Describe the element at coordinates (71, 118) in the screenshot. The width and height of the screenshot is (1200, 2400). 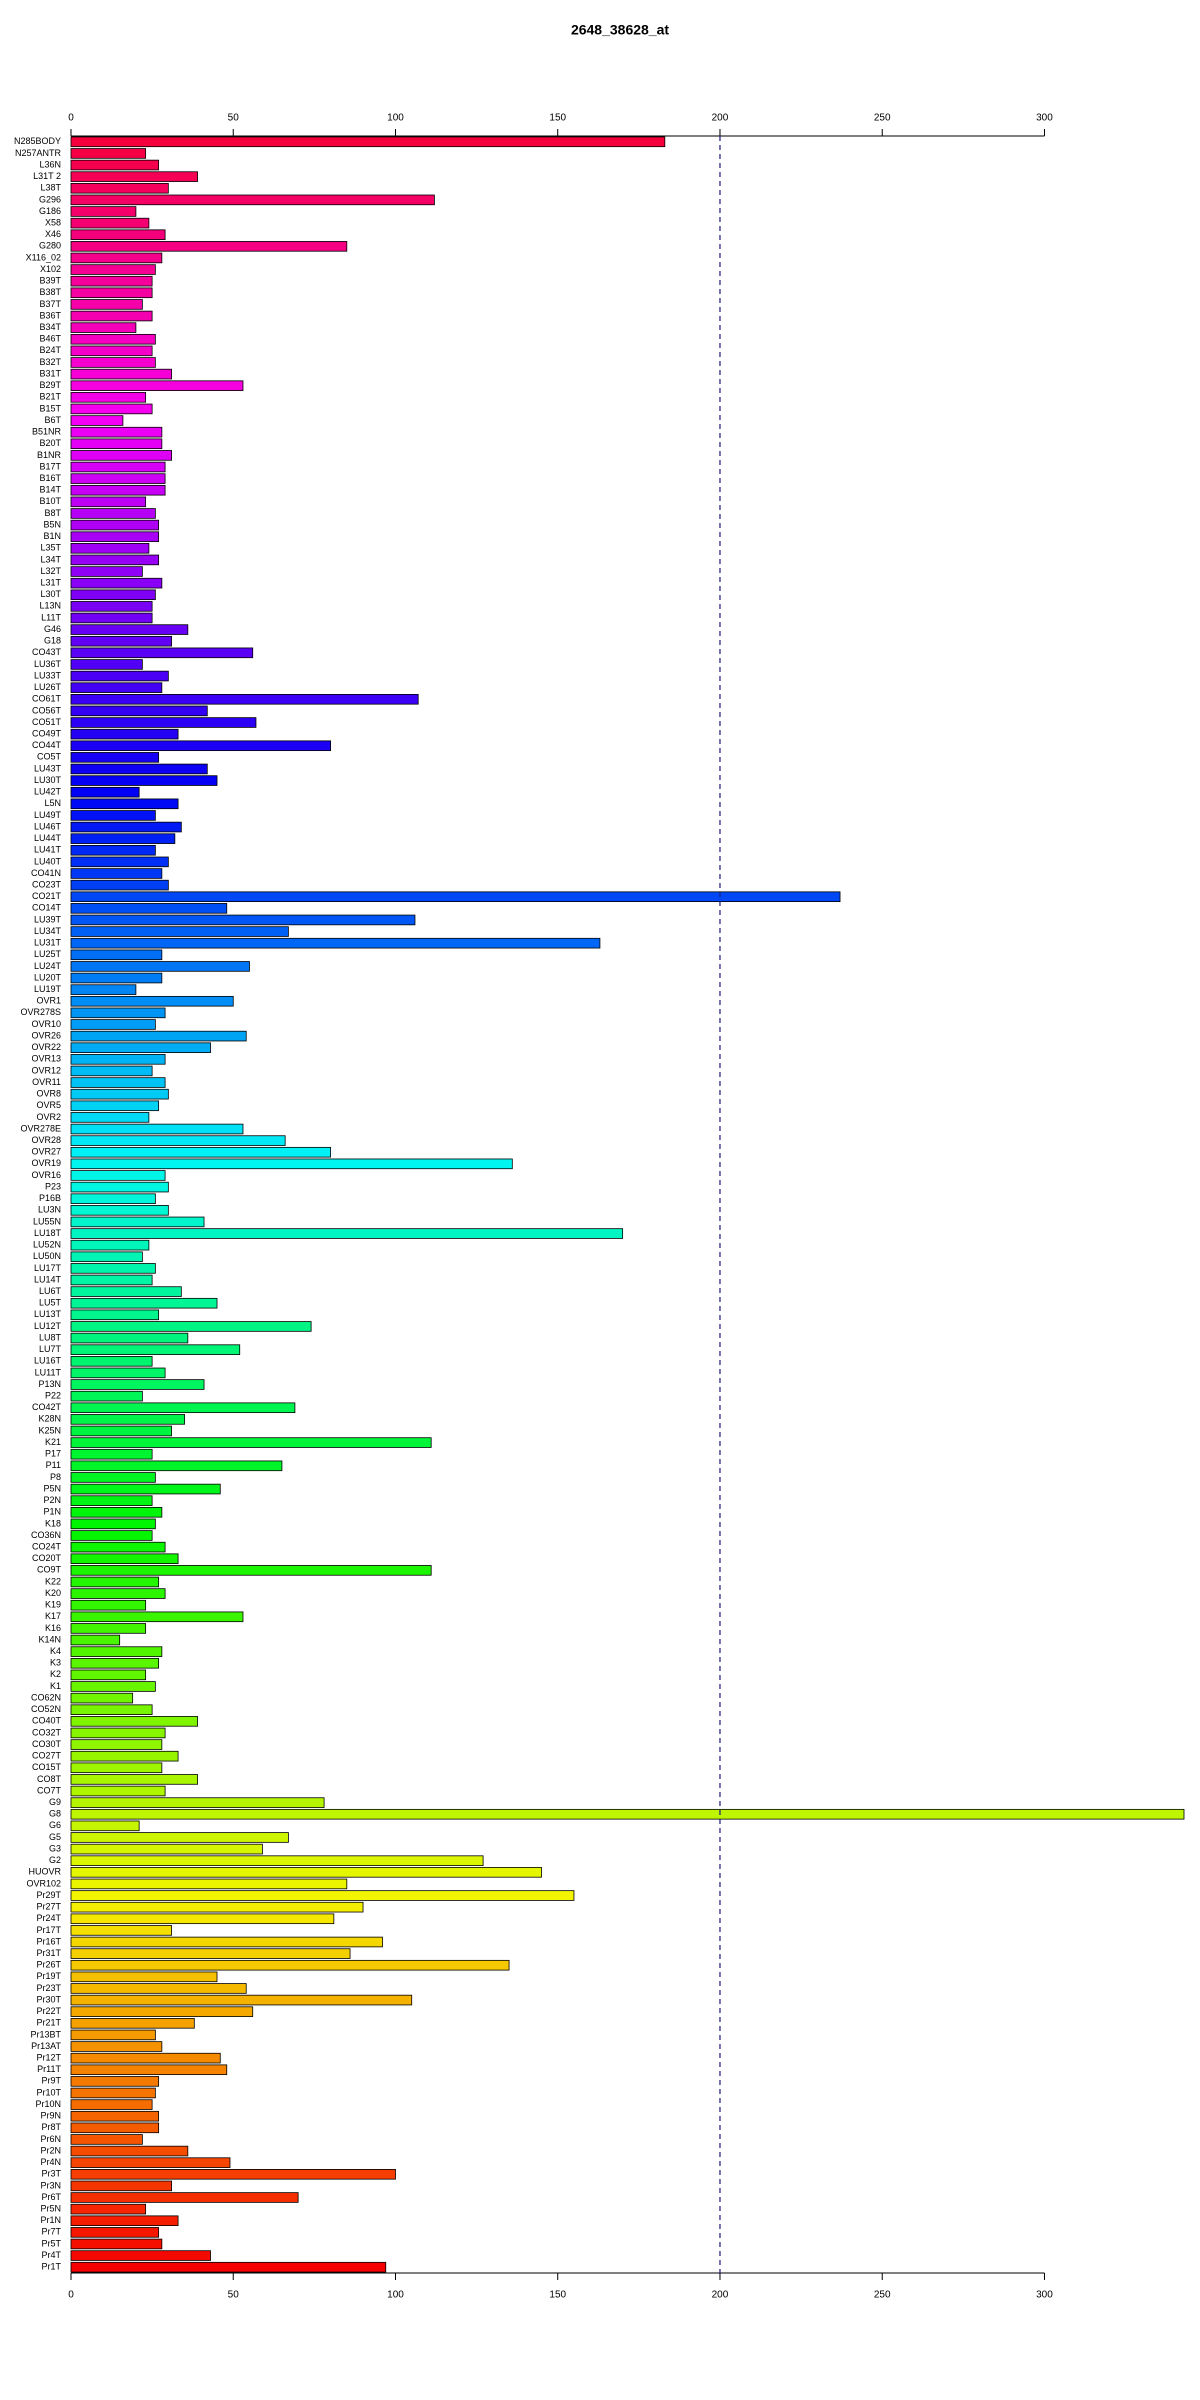
I see `x-tick-label: 0` at that location.